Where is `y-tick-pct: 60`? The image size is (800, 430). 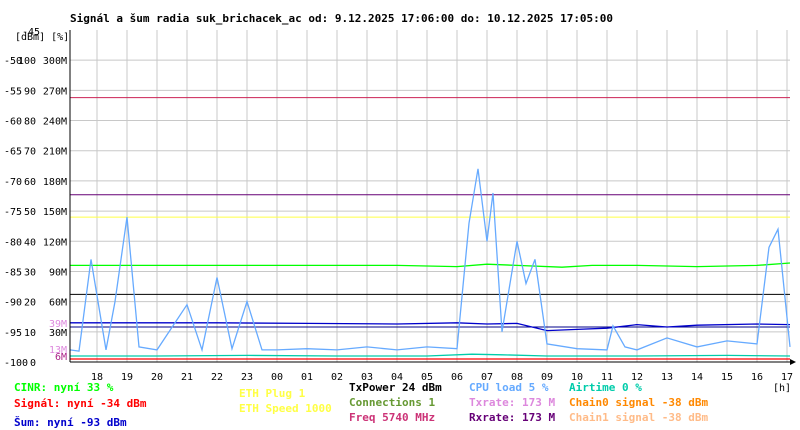 y-tick-pct: 60 is located at coordinates (30, 182).